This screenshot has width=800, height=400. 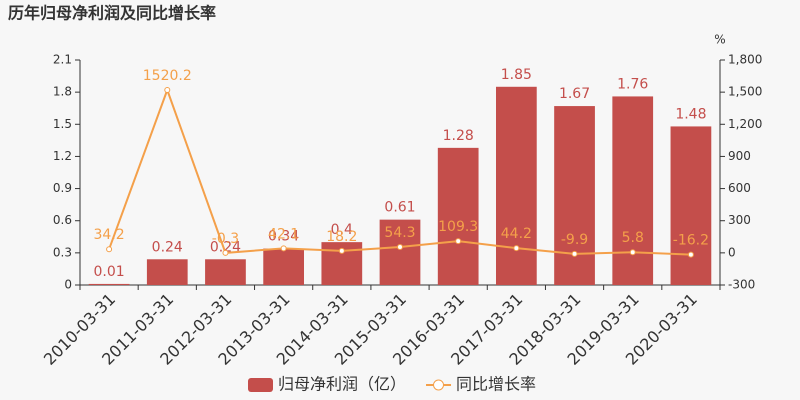 I want to click on y-tick-label: 0.3, so click(x=62, y=252).